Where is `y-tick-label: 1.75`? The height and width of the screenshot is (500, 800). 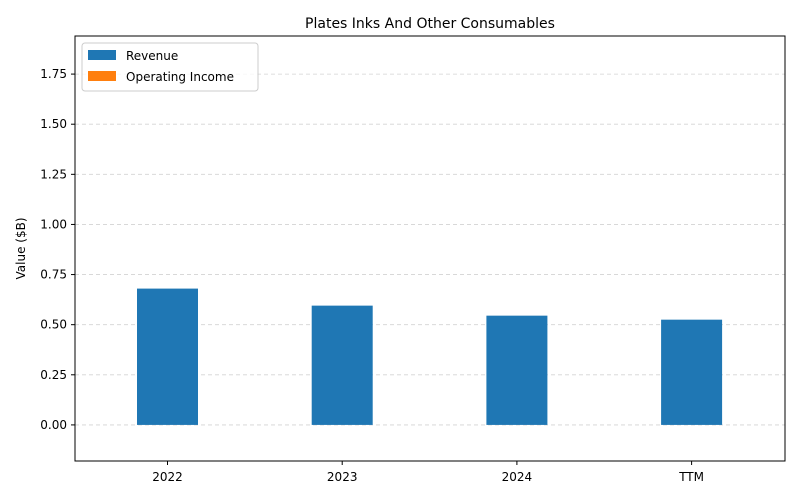
y-tick-label: 1.75 is located at coordinates (53, 74).